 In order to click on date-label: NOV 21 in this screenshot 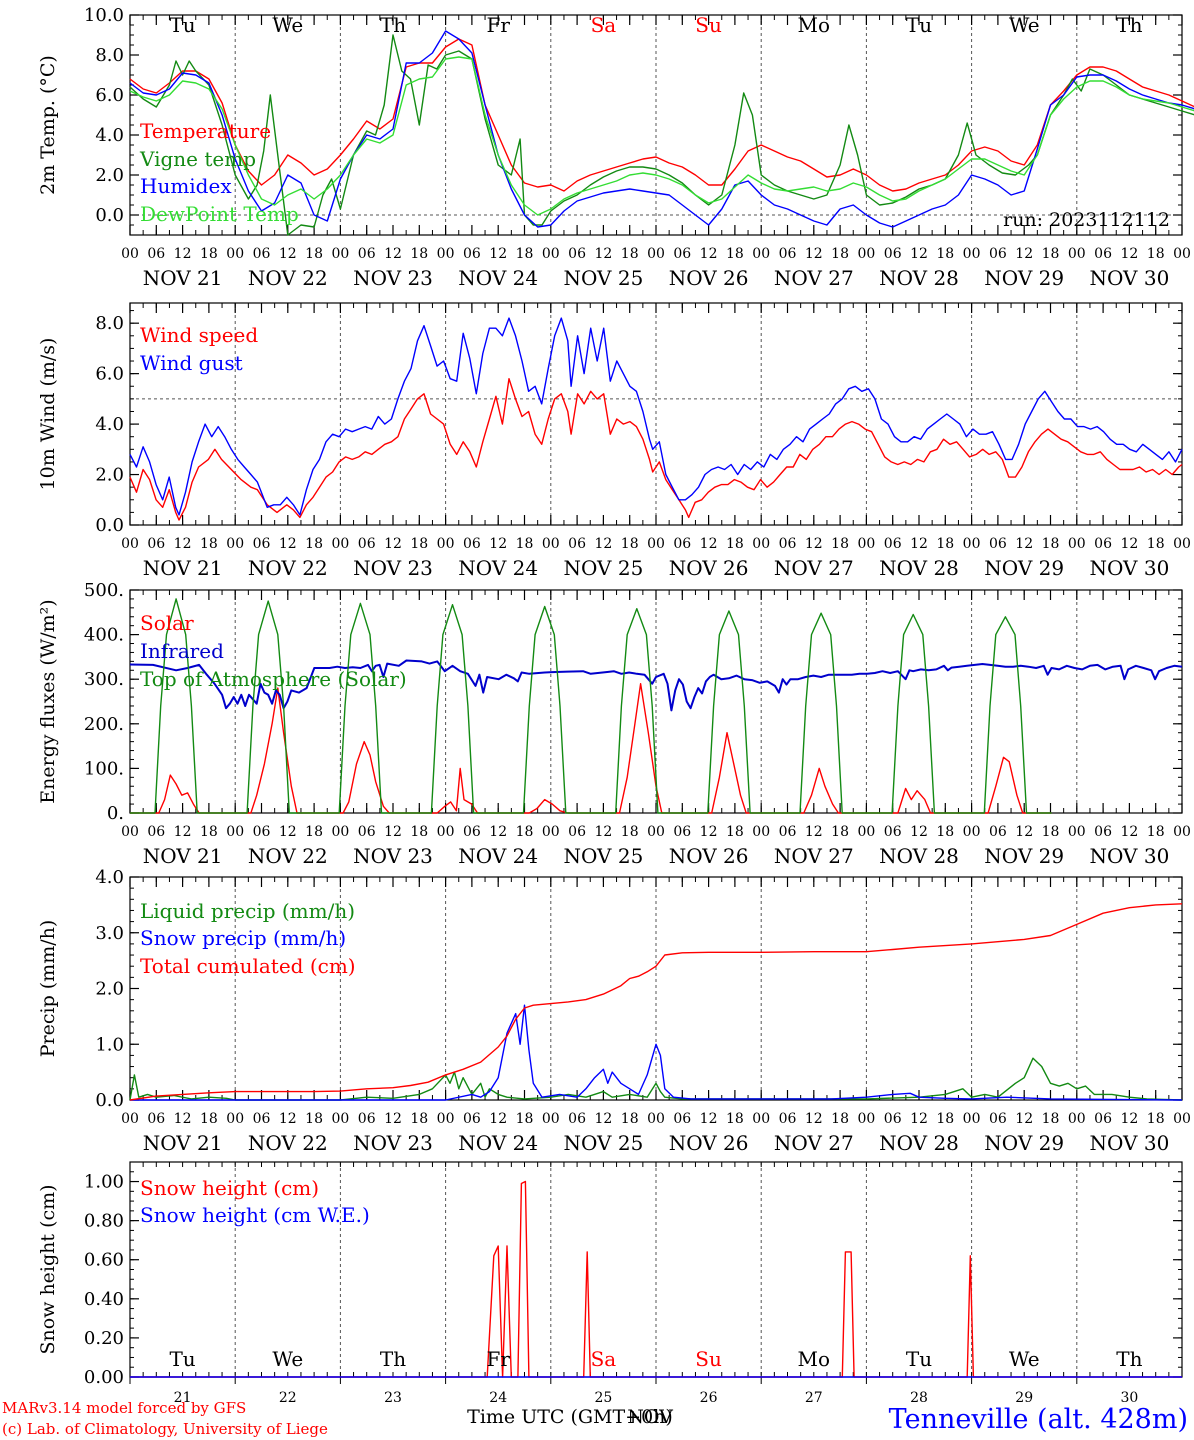, I will do `click(183, 856)`.